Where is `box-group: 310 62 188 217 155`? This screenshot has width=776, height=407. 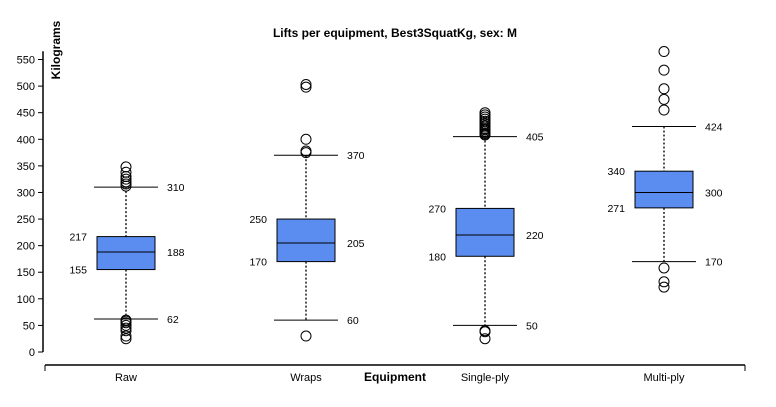 box-group: 310 62 188 217 155 is located at coordinates (127, 253).